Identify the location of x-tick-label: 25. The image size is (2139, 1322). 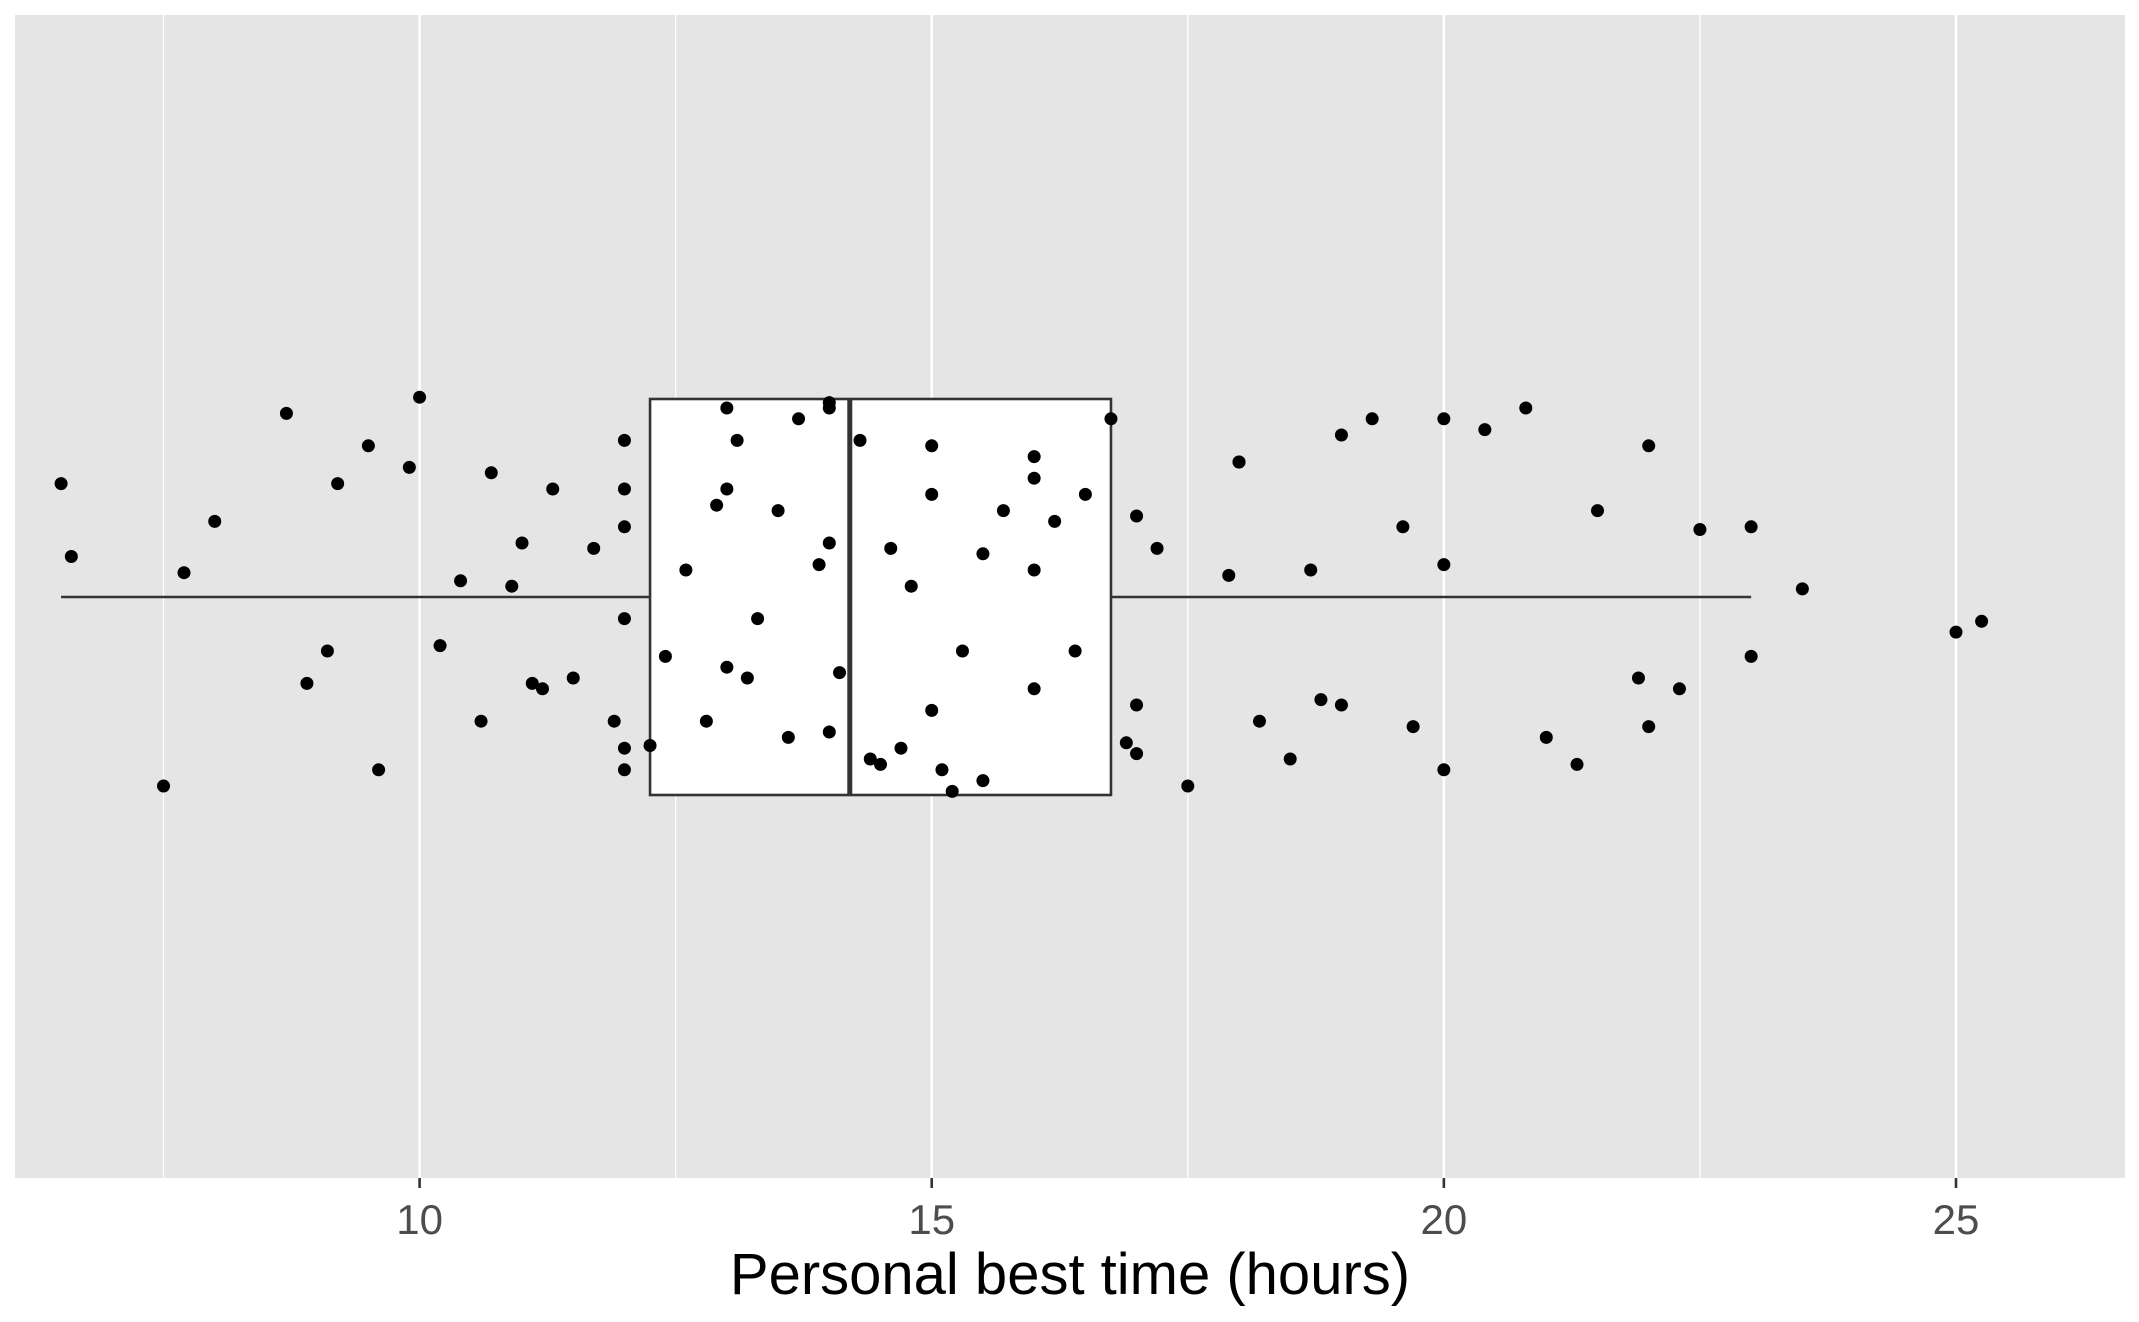
(1956, 1219).